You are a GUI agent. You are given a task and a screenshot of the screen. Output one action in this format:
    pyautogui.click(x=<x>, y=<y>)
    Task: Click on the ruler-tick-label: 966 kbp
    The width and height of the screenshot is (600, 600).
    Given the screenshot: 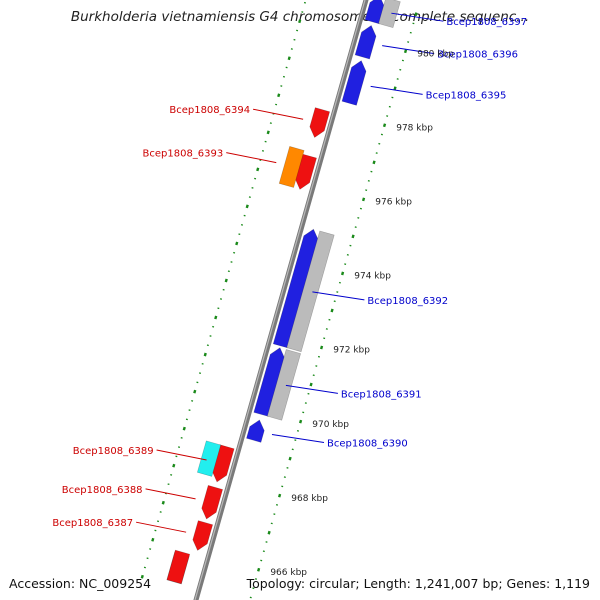 What is the action you would take?
    pyautogui.click(x=288, y=573)
    